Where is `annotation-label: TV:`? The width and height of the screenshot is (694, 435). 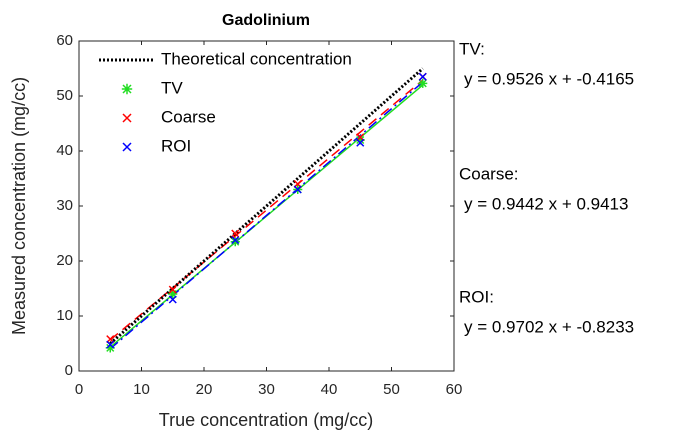
annotation-label: TV: is located at coordinates (472, 48).